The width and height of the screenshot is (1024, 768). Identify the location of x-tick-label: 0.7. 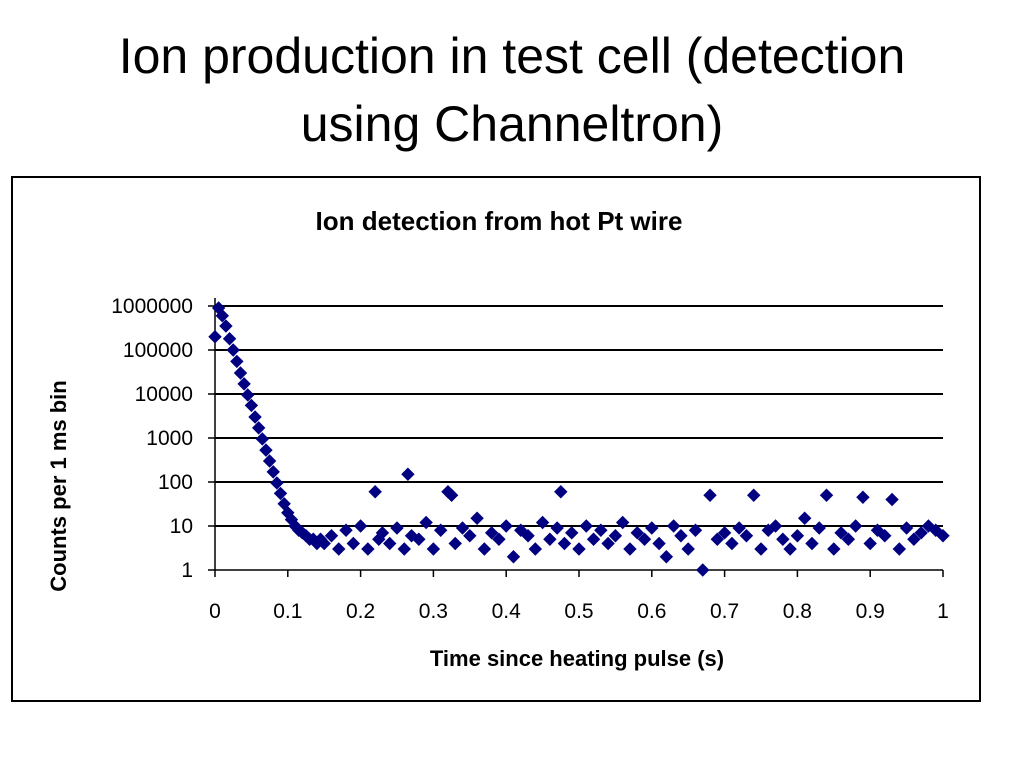
(724, 611).